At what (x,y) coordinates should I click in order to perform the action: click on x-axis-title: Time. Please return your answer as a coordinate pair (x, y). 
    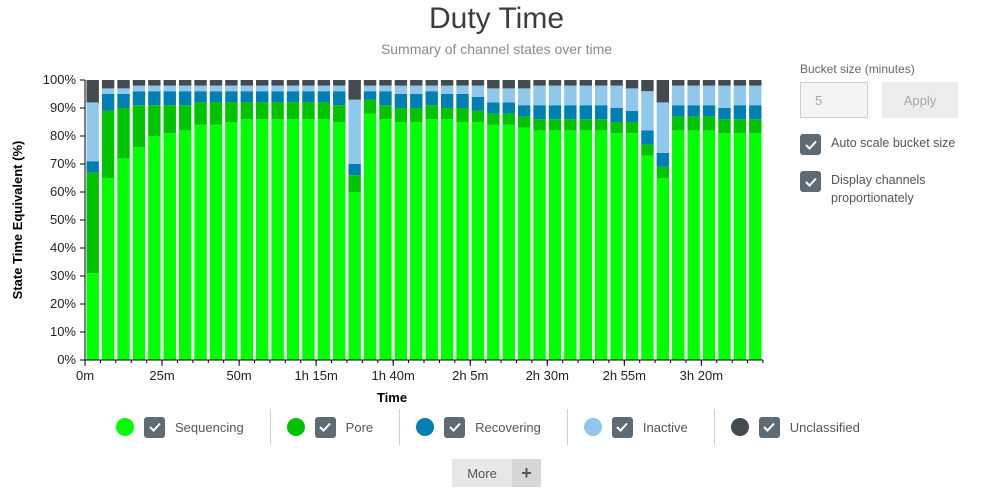
    Looking at the image, I should click on (392, 397).